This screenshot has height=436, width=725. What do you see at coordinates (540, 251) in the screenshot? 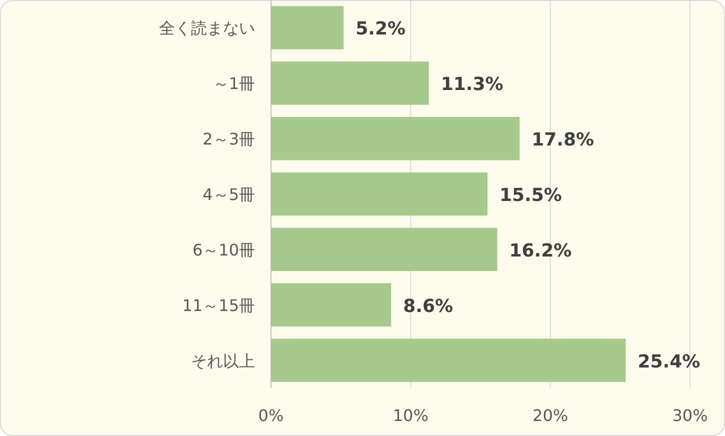
I see `data-label: 16.2%` at bounding box center [540, 251].